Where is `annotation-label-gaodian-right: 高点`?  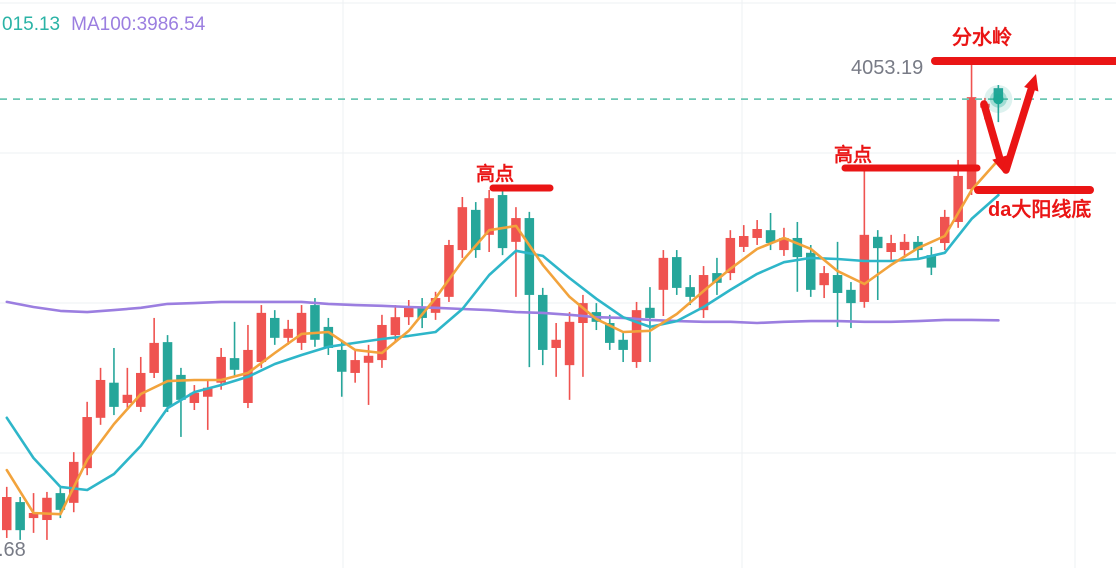 annotation-label-gaodian-right: 高点 is located at coordinates (853, 155).